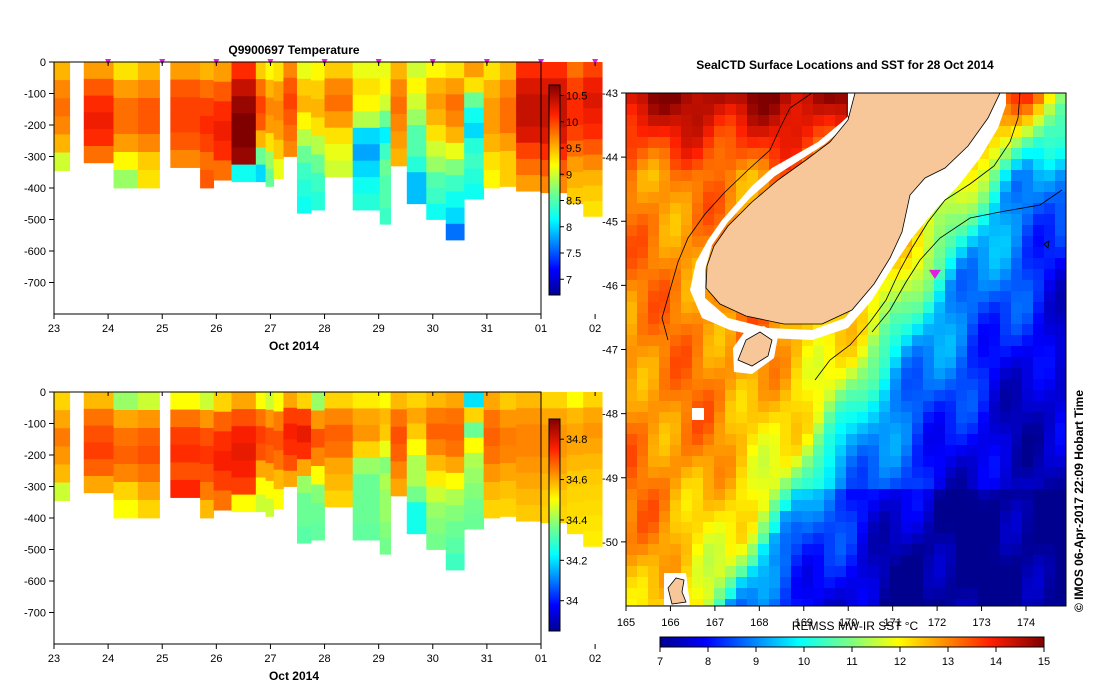 The width and height of the screenshot is (1099, 700). Describe the element at coordinates (852, 642) in the screenshot. I see `sst-colorbar-gradient` at that location.